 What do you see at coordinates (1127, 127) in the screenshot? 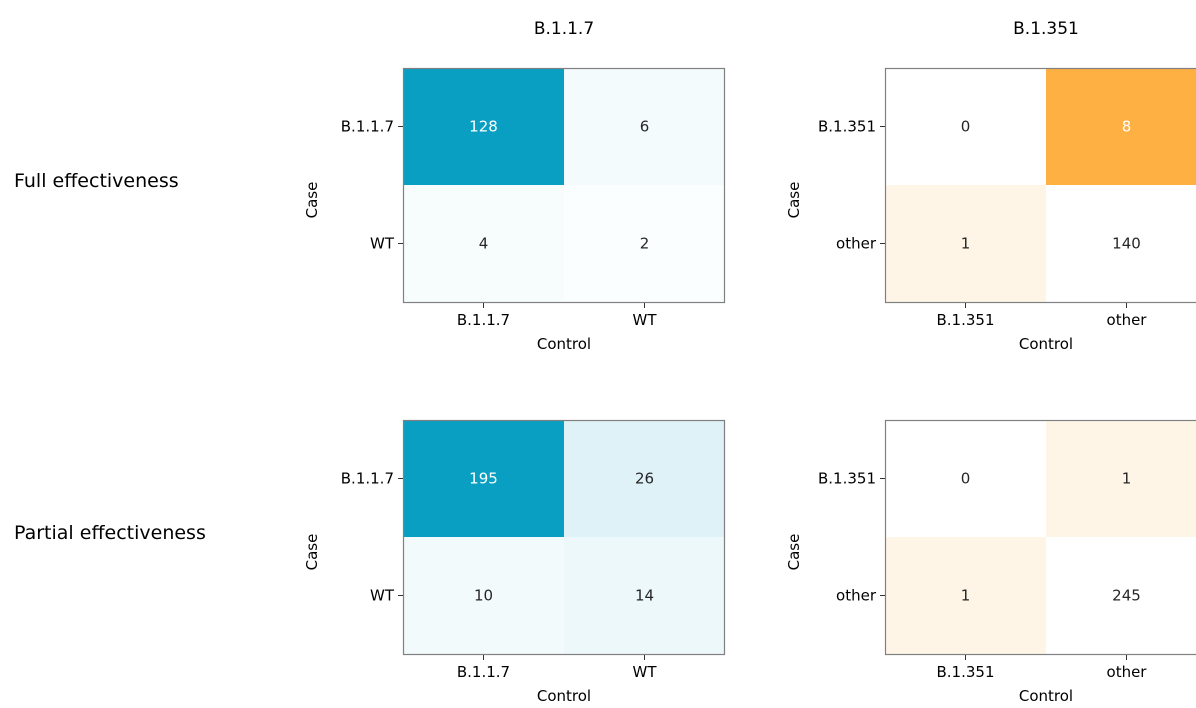
I see `cell-value-label: 8` at bounding box center [1127, 127].